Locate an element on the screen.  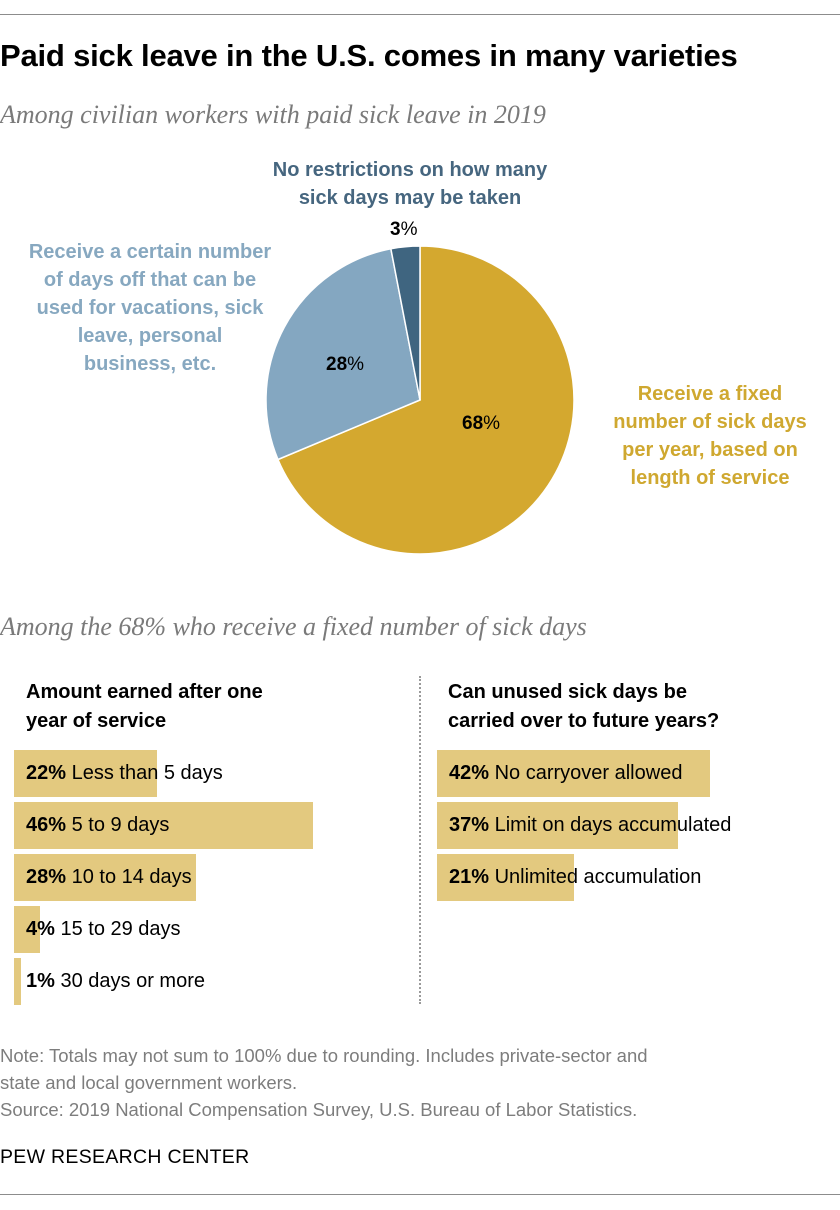
pct-certain-days-value: 28 is located at coordinates (337, 364).